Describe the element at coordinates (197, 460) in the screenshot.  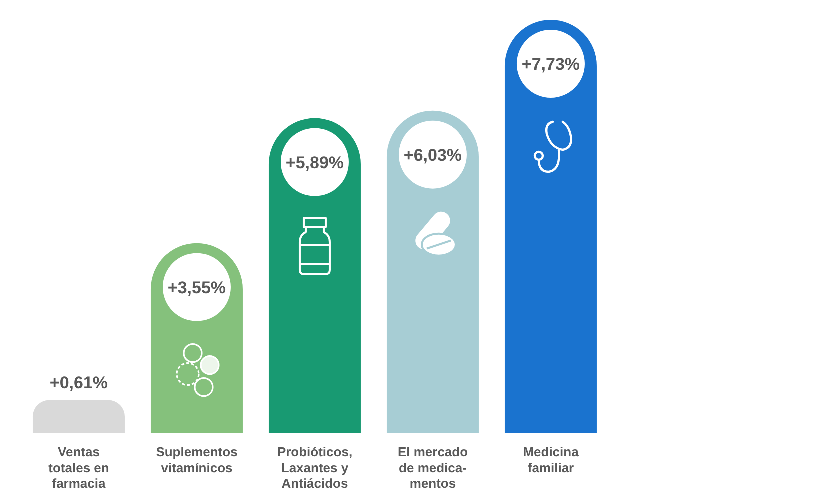
I see `x-tick-label: Suplementos vitamínicos` at that location.